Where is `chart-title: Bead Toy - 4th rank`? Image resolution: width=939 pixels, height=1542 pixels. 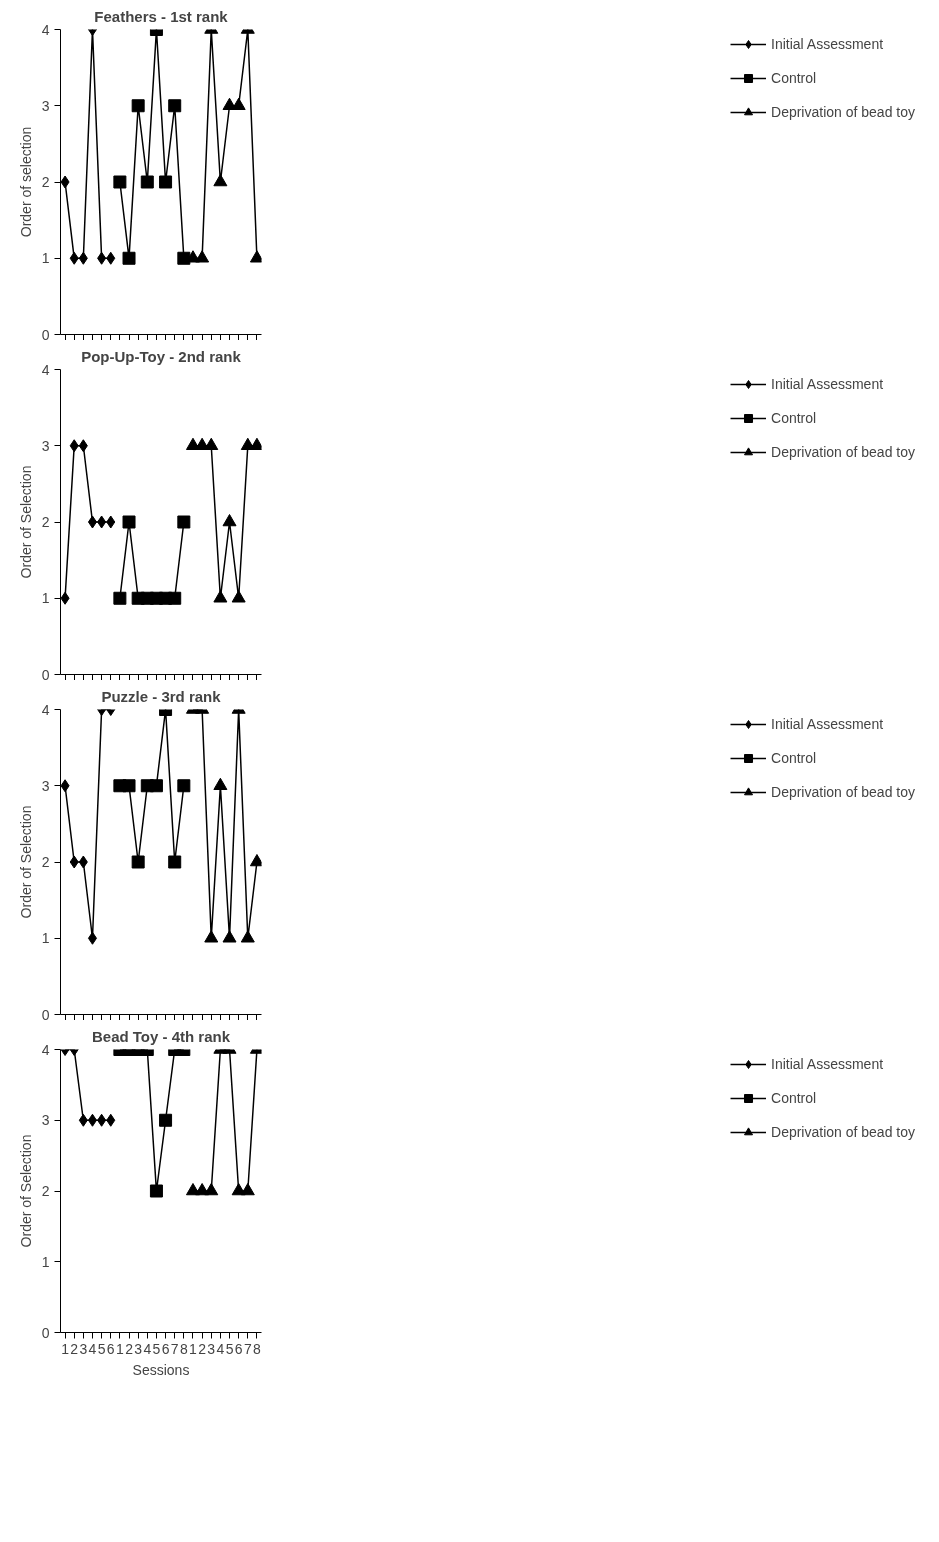 chart-title: Bead Toy - 4th rank is located at coordinates (161, 1036).